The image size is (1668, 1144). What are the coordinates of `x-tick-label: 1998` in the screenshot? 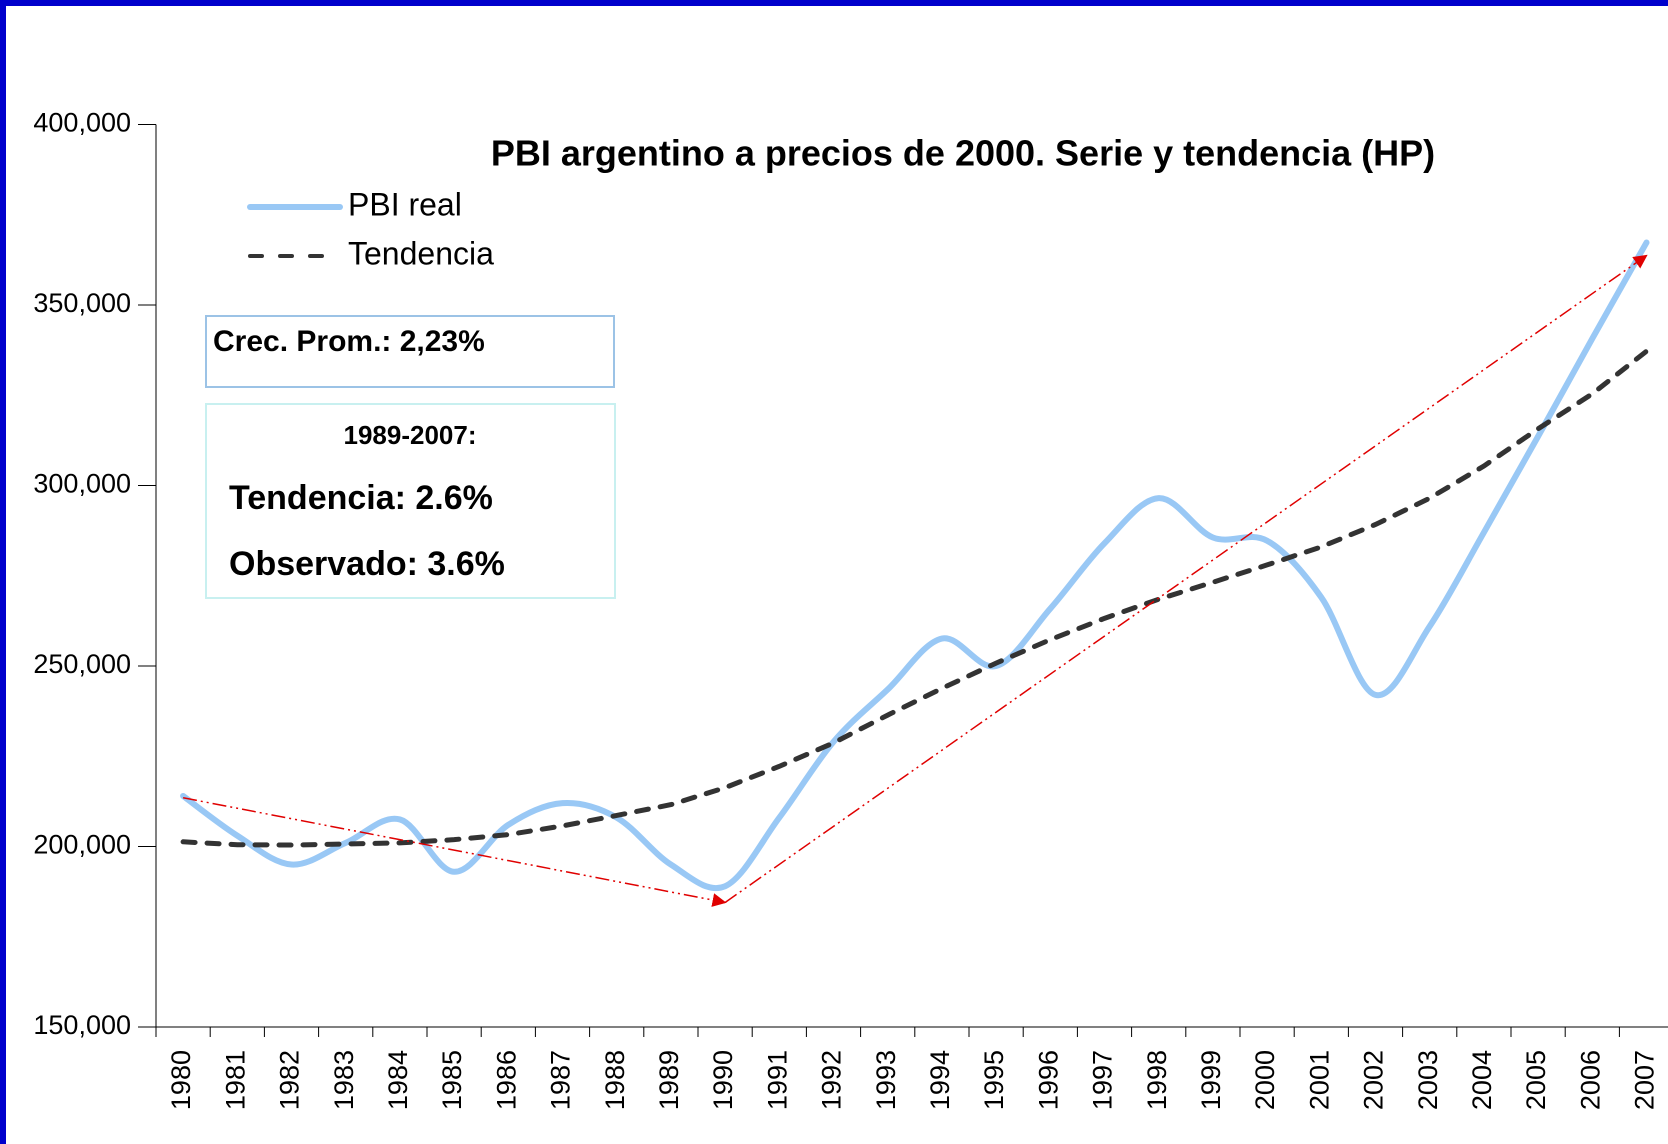 It's located at (1157, 1080).